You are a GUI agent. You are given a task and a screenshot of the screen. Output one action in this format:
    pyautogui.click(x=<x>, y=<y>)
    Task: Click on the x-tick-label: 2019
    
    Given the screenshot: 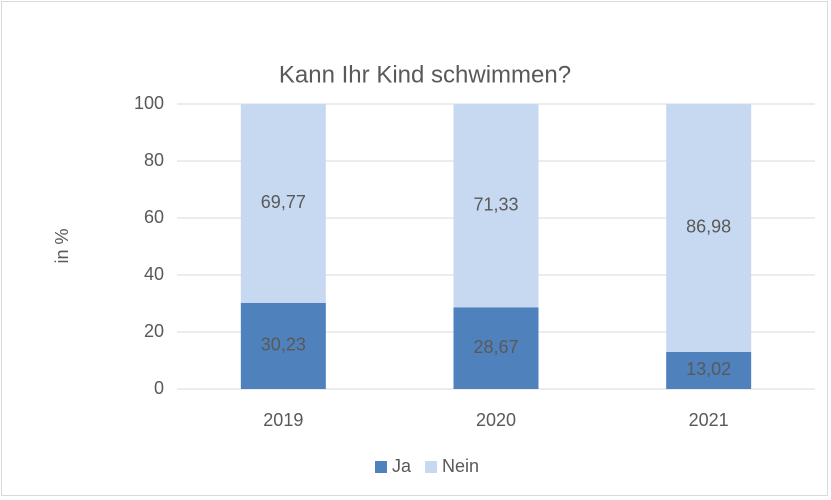 What is the action you would take?
    pyautogui.click(x=283, y=420)
    